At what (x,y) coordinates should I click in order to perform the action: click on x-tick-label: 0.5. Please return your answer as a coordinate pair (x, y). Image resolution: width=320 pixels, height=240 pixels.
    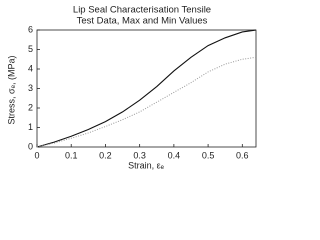
    Looking at the image, I should click on (208, 155).